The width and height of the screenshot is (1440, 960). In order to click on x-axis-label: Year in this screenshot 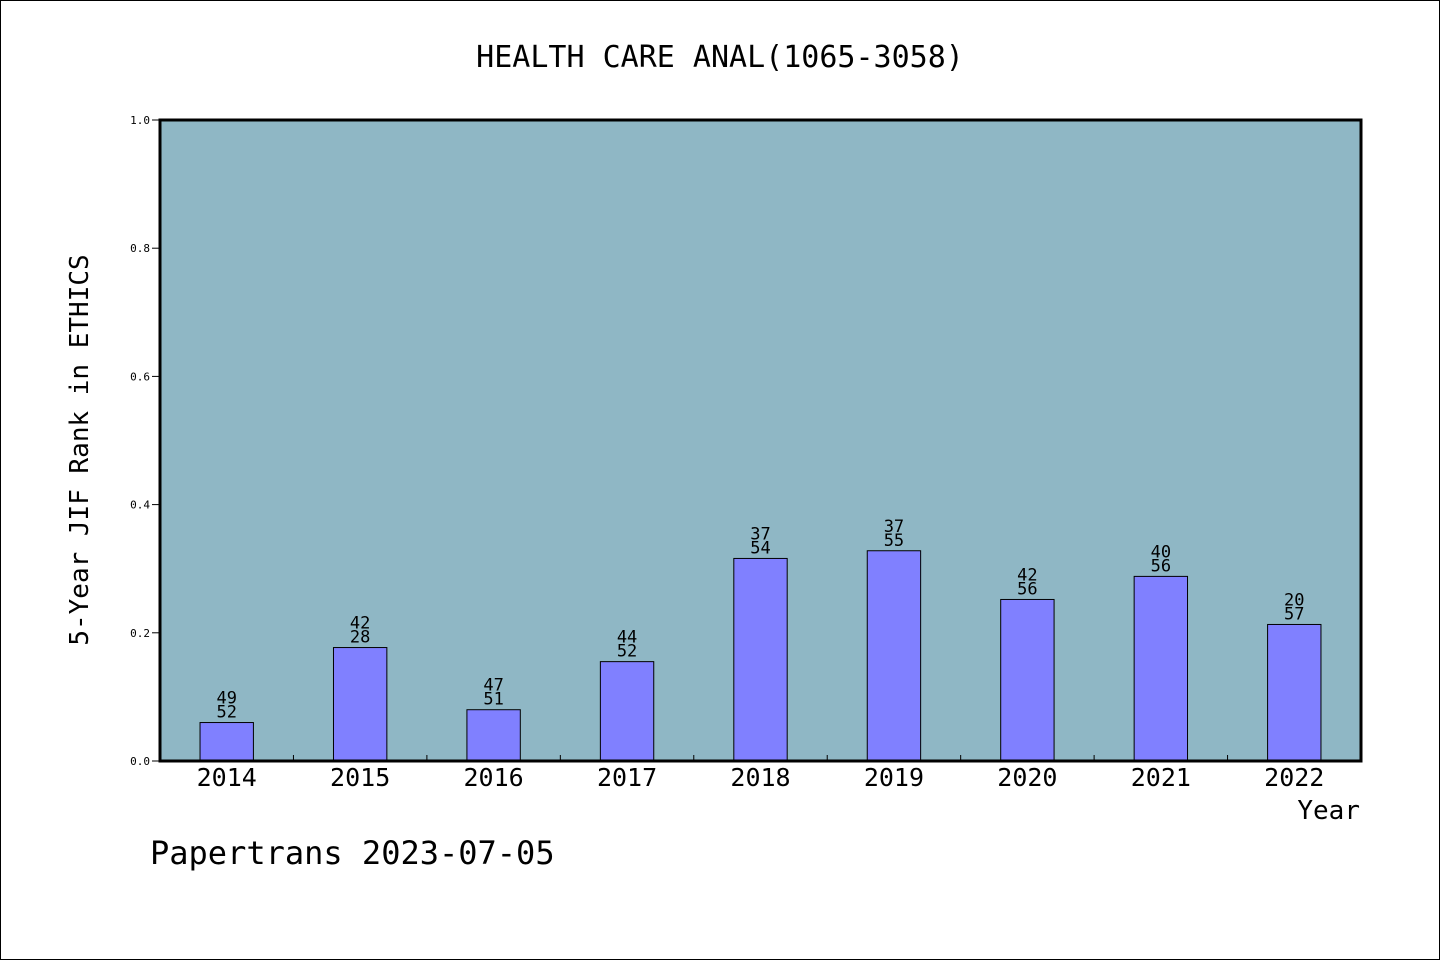, I will do `click(1328, 811)`.